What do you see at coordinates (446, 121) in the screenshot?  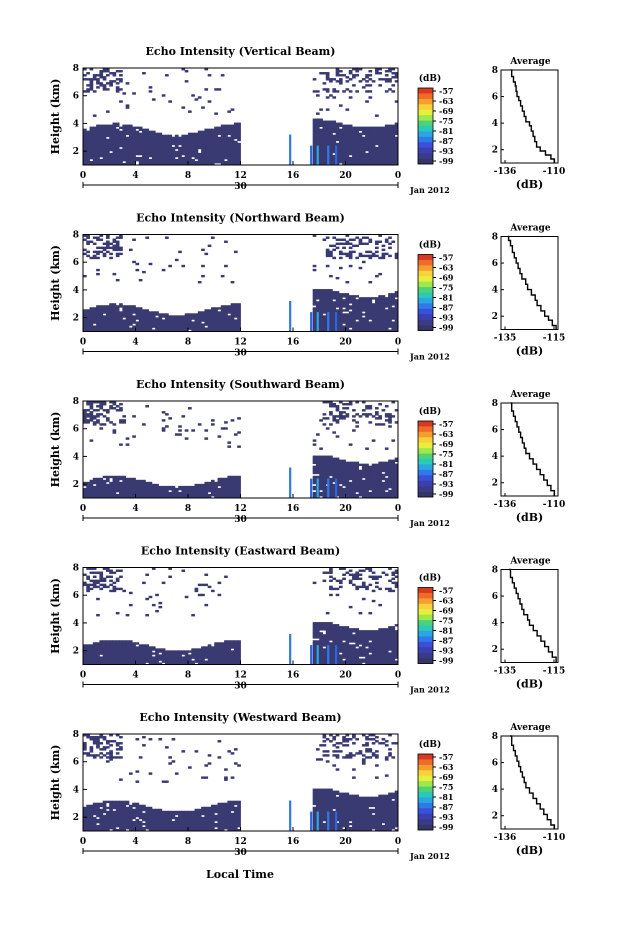 I see `colorbar-tick-label: -75` at bounding box center [446, 121].